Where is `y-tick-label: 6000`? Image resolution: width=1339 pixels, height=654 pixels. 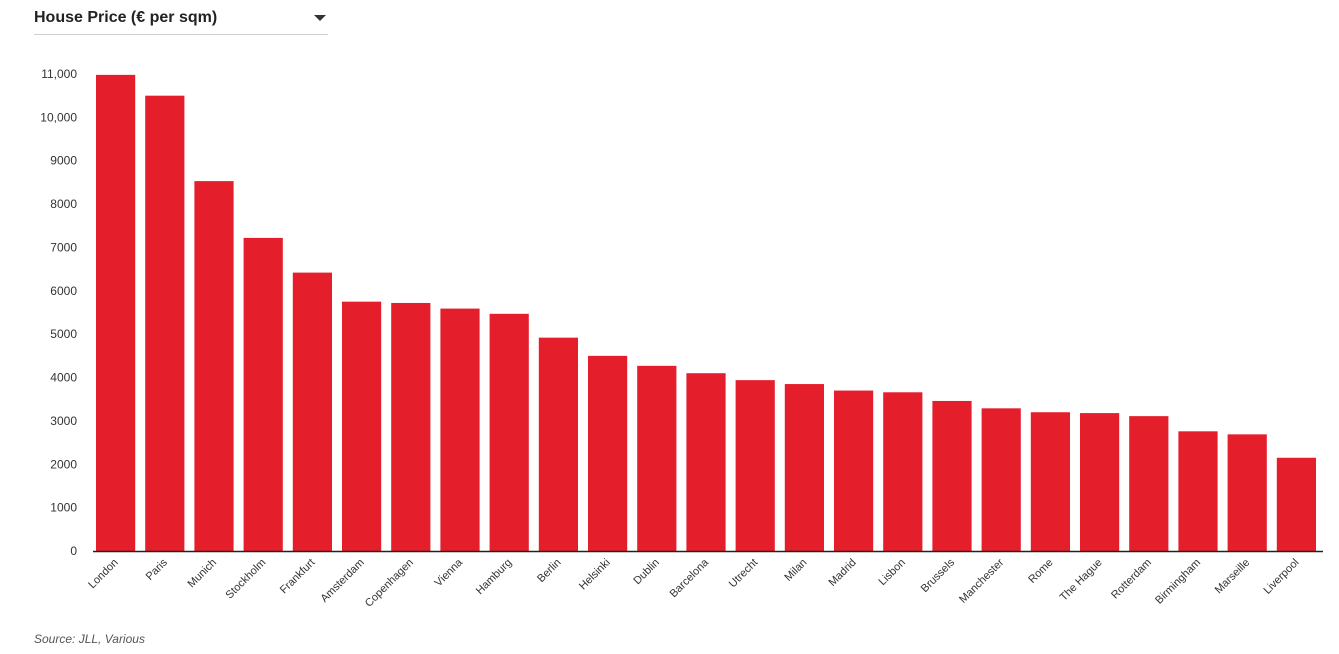 y-tick-label: 6000 is located at coordinates (63, 291).